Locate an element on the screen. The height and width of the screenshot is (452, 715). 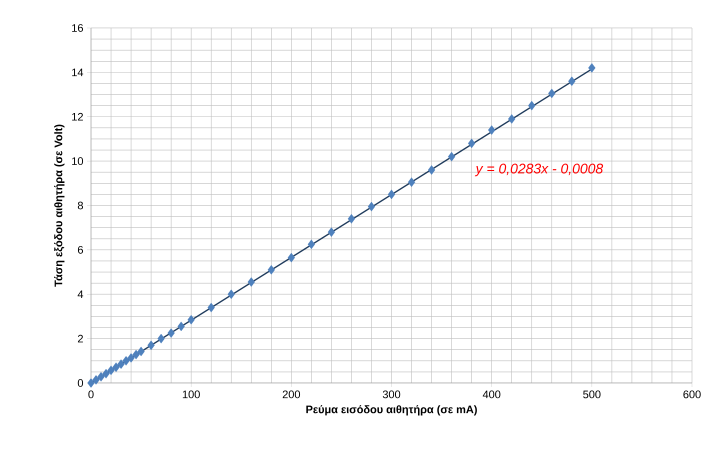
y-tick-label: 6 is located at coordinates (81, 250).